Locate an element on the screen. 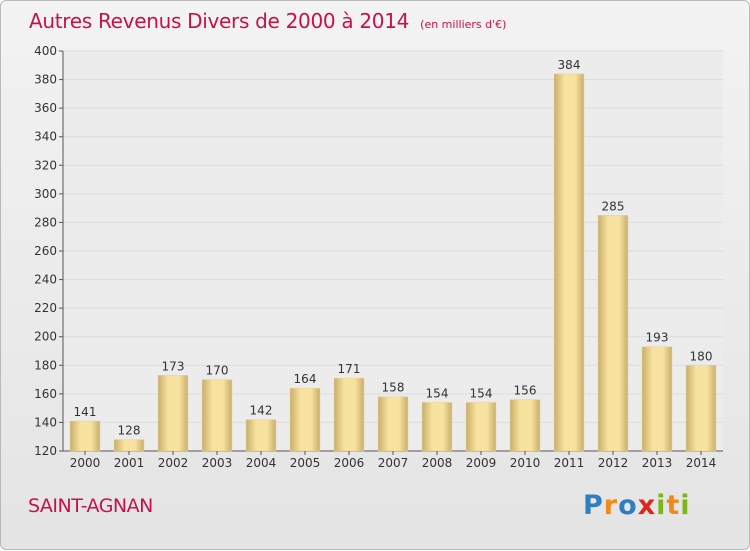  x-tick-label: 2004 is located at coordinates (261, 463).